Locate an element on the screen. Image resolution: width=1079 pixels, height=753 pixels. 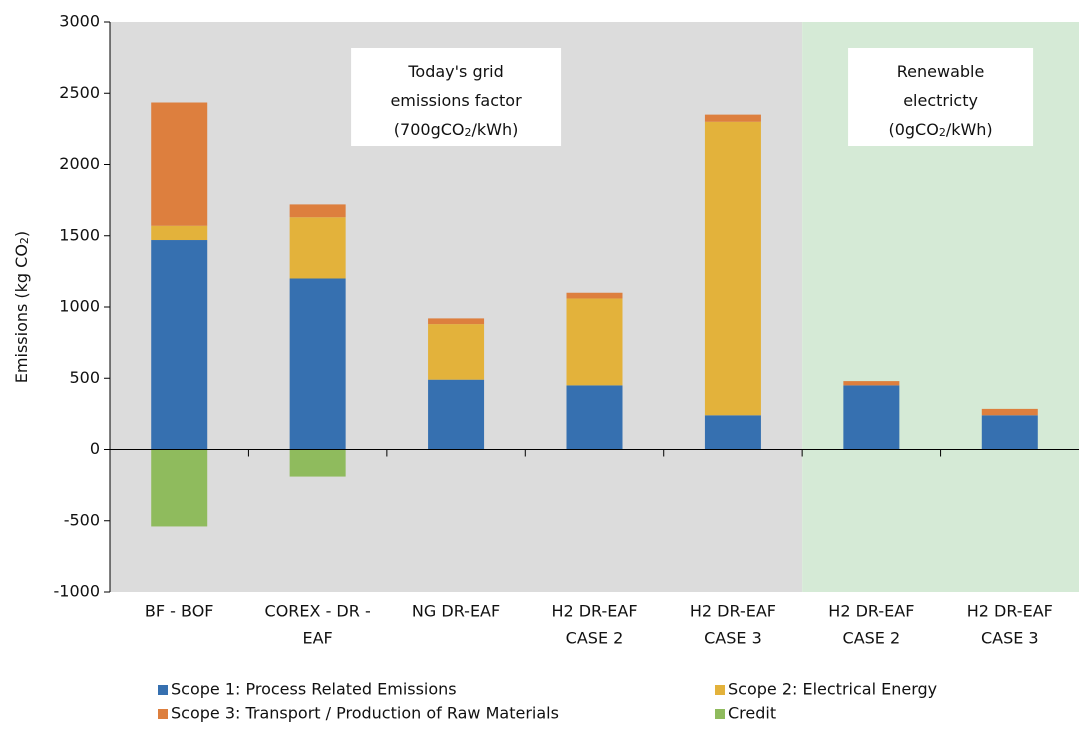
y-tick-label: 0 is located at coordinates (95, 448).